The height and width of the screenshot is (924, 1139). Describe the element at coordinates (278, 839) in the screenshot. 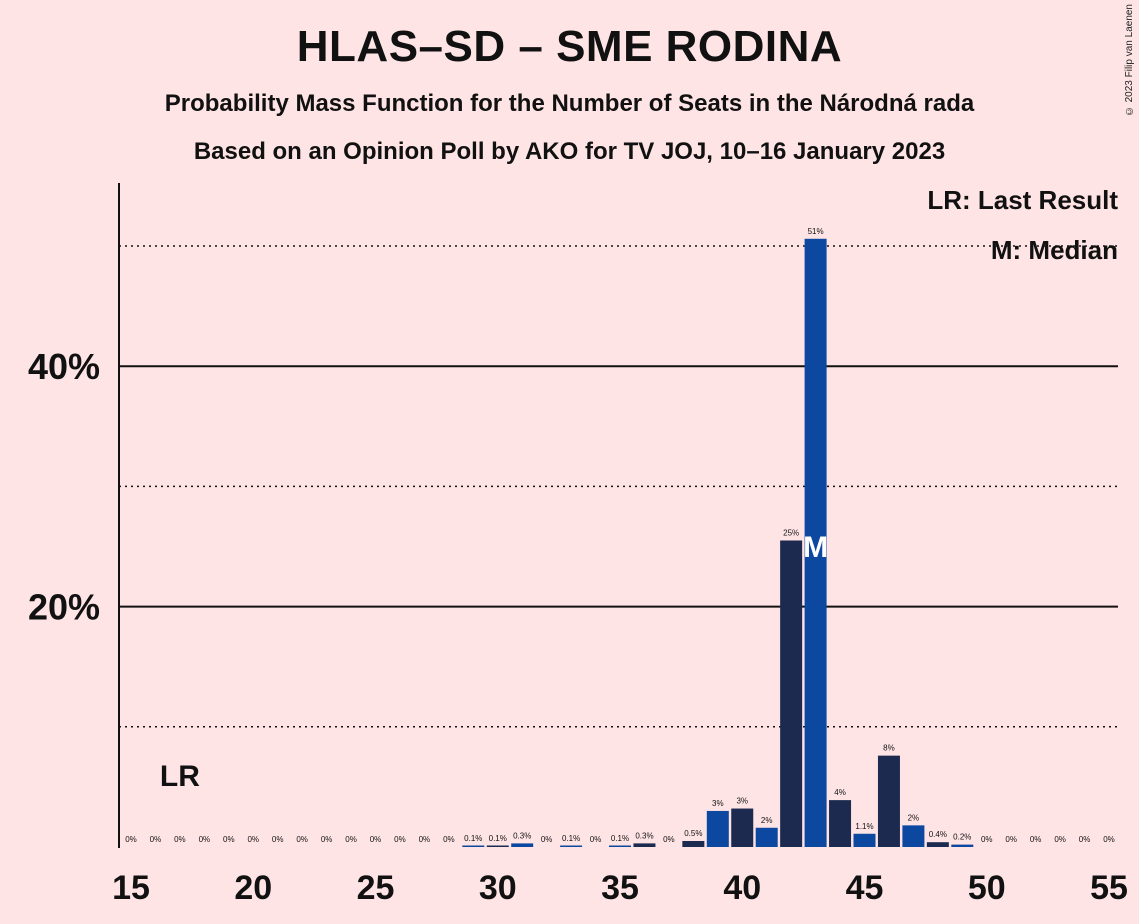

I see `bar-label-21: 0%` at that location.